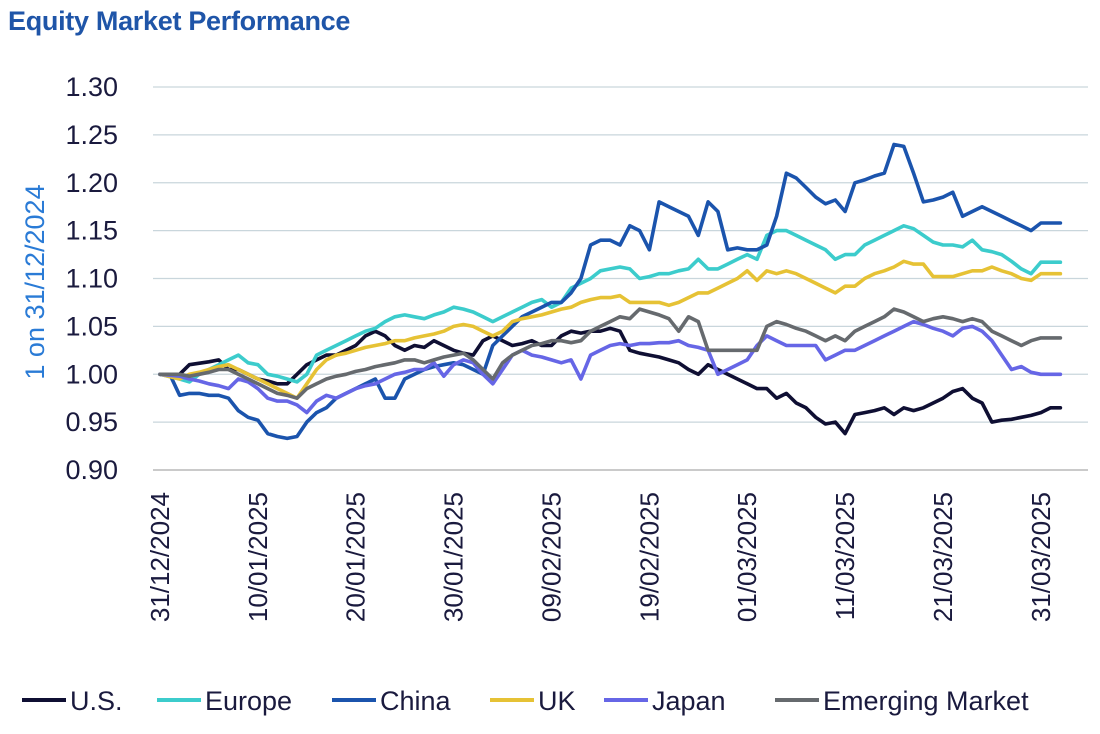 The height and width of the screenshot is (734, 1100). What do you see at coordinates (551, 557) in the screenshot?
I see `x-tick-label: 09/02/2025` at bounding box center [551, 557].